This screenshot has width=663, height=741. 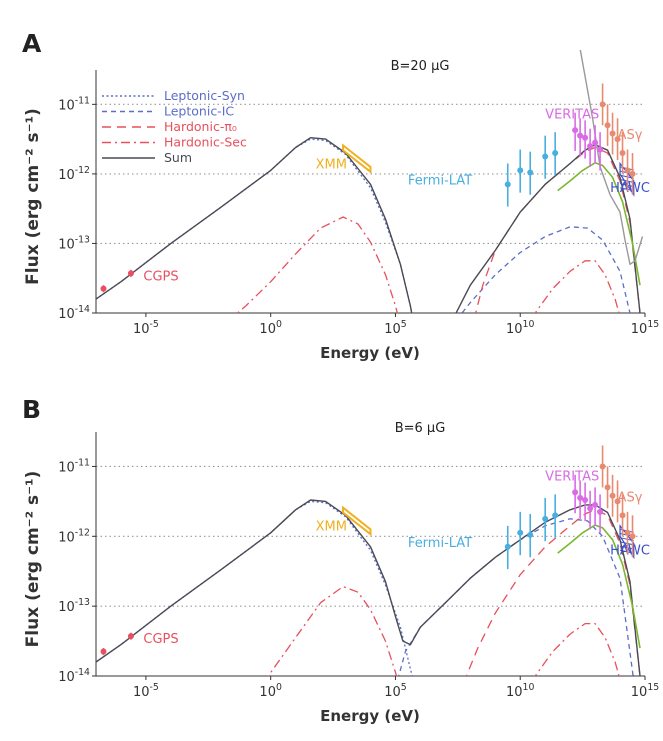 I want to click on veritas-points, so click(x=588, y=141).